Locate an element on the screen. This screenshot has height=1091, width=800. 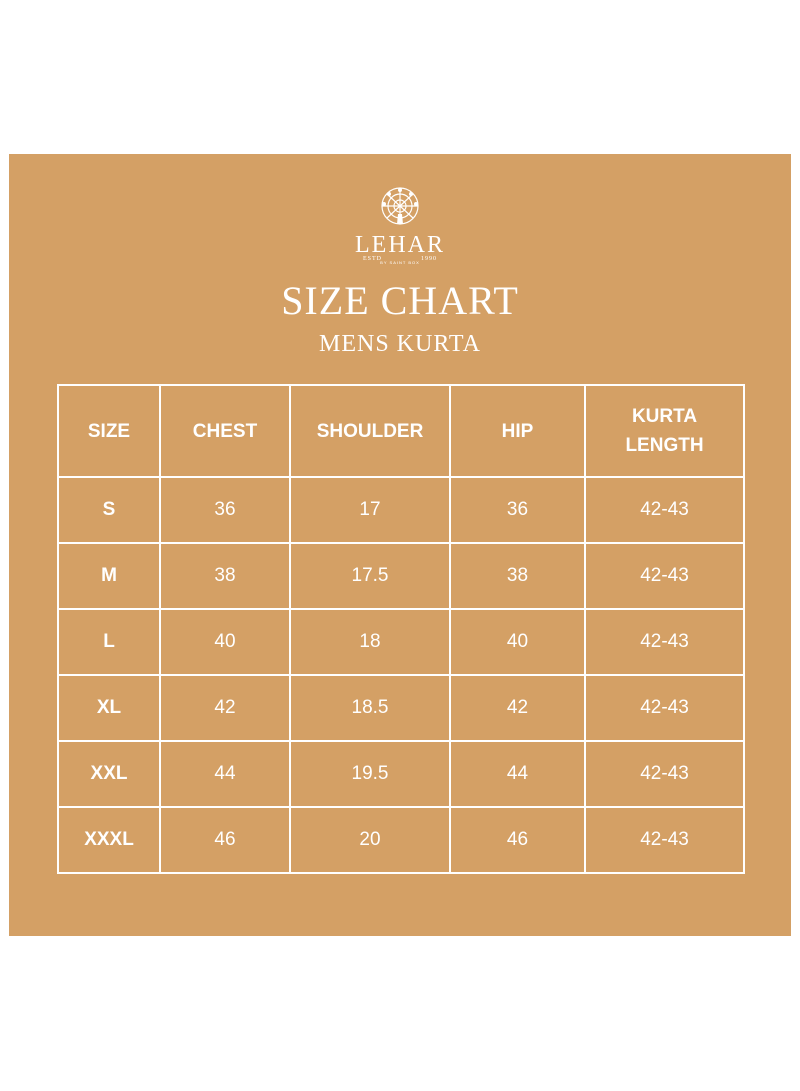
table-row: XXXL 46 20 46 42-43 is located at coordinates (401, 840).